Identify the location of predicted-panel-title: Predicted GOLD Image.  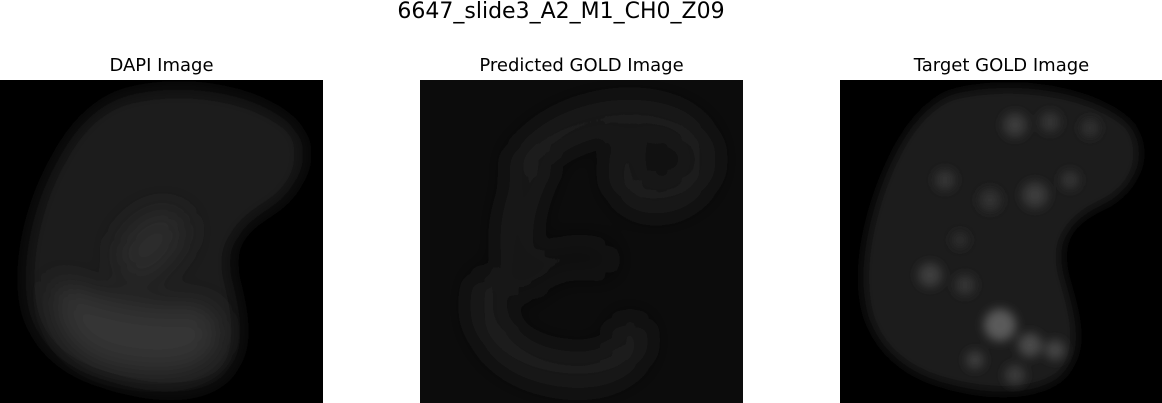
(581, 65).